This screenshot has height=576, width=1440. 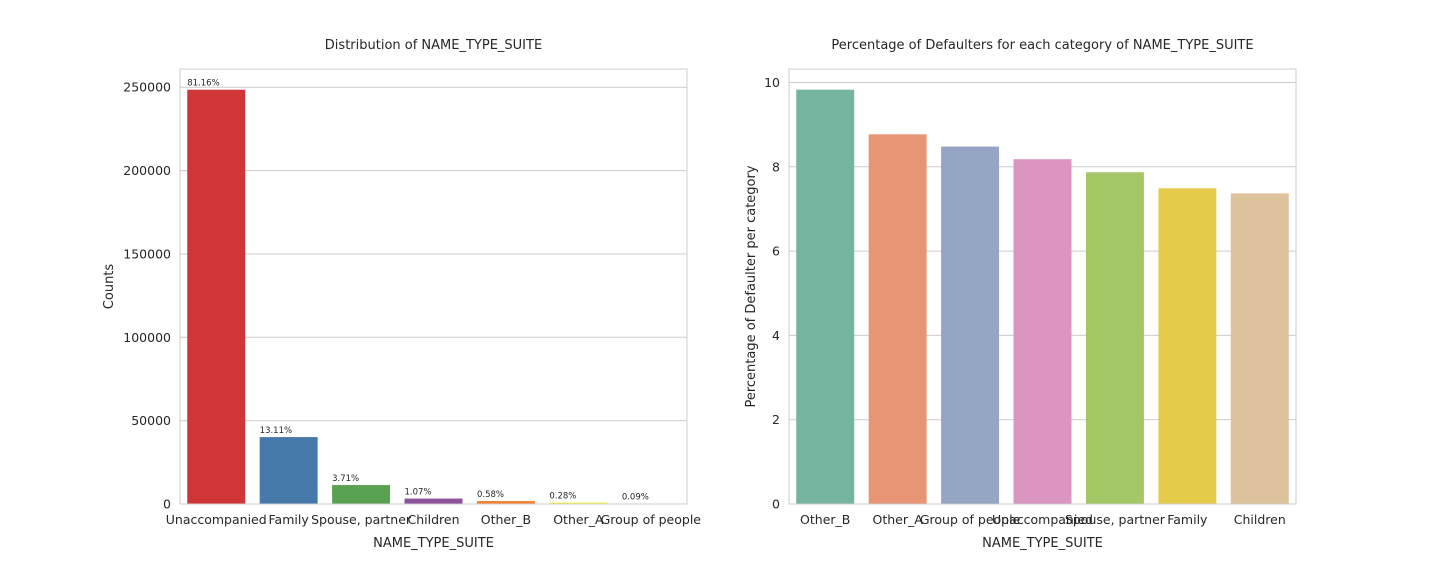 What do you see at coordinates (147, 87) in the screenshot?
I see `chart-1-ytick-label: 250000` at bounding box center [147, 87].